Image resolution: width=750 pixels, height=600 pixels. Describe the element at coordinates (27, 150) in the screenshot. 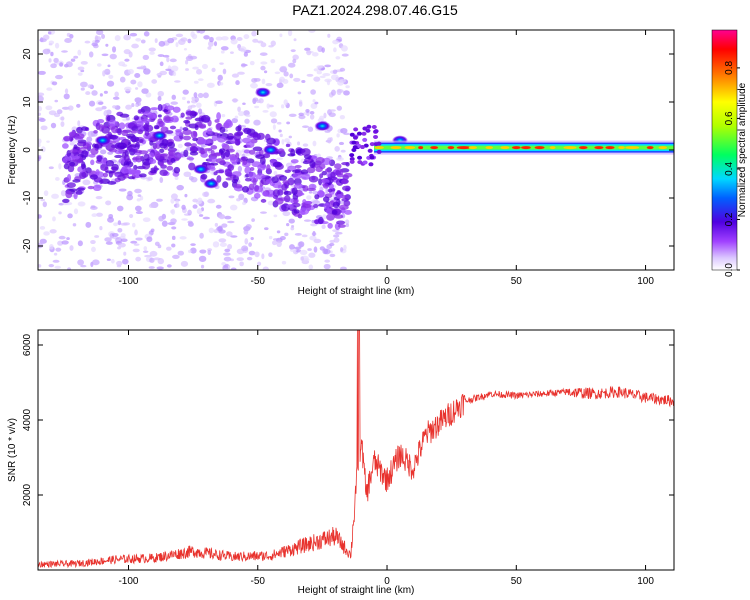

I see `y-tick-label: 0` at that location.